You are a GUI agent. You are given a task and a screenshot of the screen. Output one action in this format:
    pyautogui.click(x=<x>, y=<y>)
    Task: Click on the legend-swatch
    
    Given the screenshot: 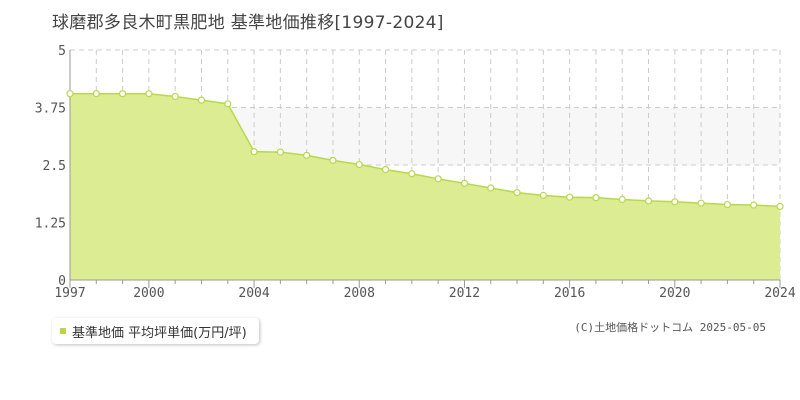 What is the action you would take?
    pyautogui.click(x=63, y=331)
    